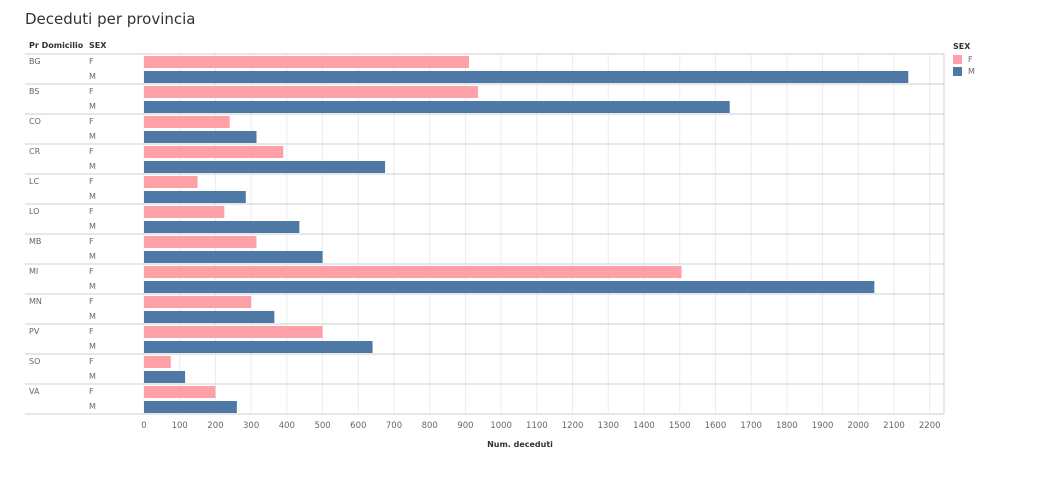 This screenshot has width=1041, height=480. Describe the element at coordinates (143, 426) in the screenshot. I see `x-tick-label: 0` at that location.